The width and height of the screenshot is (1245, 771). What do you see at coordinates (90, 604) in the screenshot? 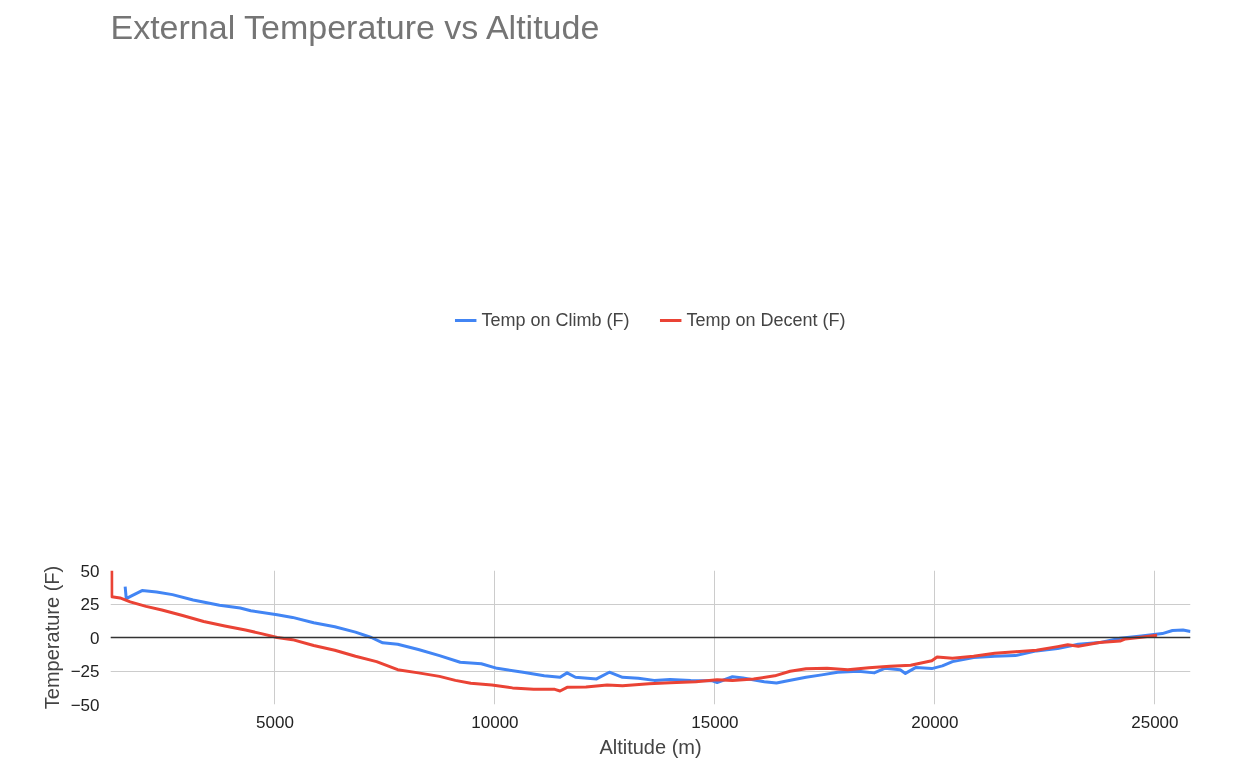
I see `y-tick-label: 25` at bounding box center [90, 604].